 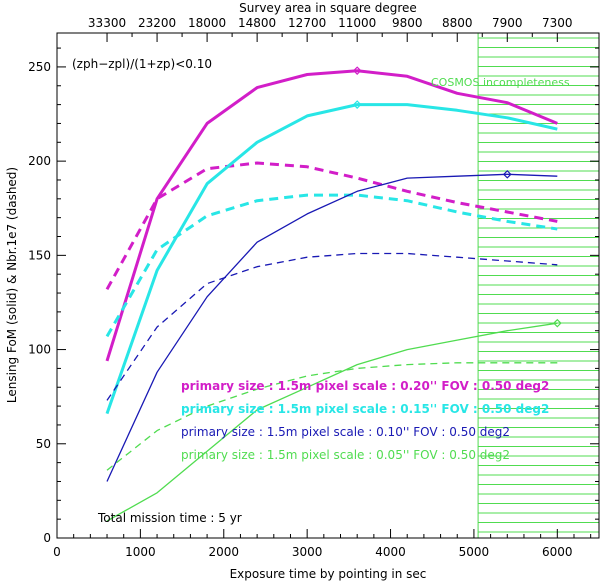 I want to click on x-tick-label: 0, so click(x=57, y=552).